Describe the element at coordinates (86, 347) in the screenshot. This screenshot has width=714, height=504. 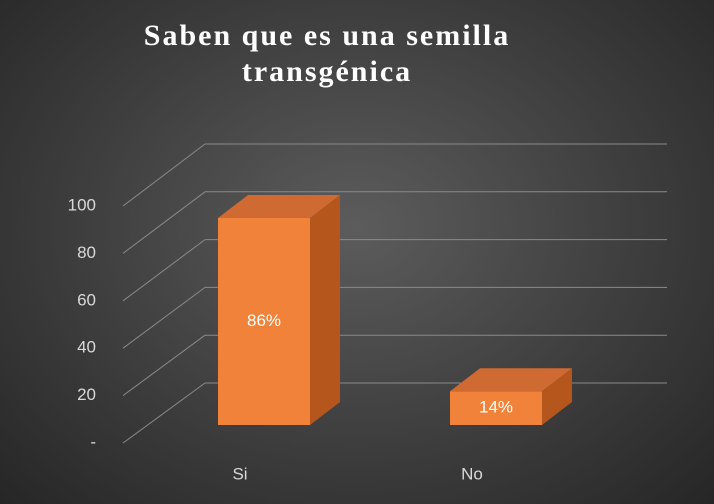
I see `y-tick-label: 40` at that location.